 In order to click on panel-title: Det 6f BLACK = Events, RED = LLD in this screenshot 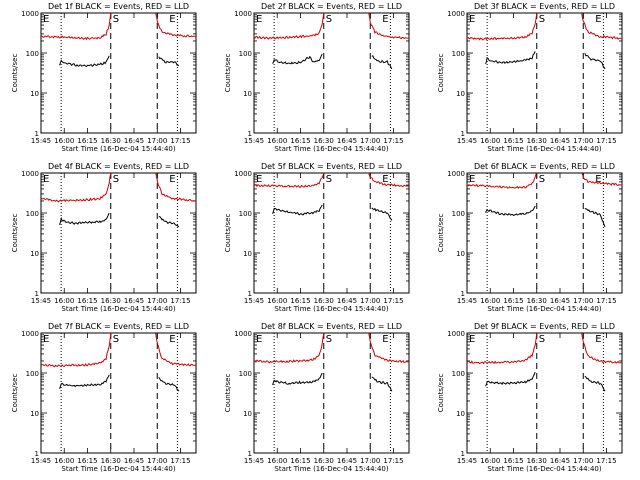, I will do `click(544, 166)`.